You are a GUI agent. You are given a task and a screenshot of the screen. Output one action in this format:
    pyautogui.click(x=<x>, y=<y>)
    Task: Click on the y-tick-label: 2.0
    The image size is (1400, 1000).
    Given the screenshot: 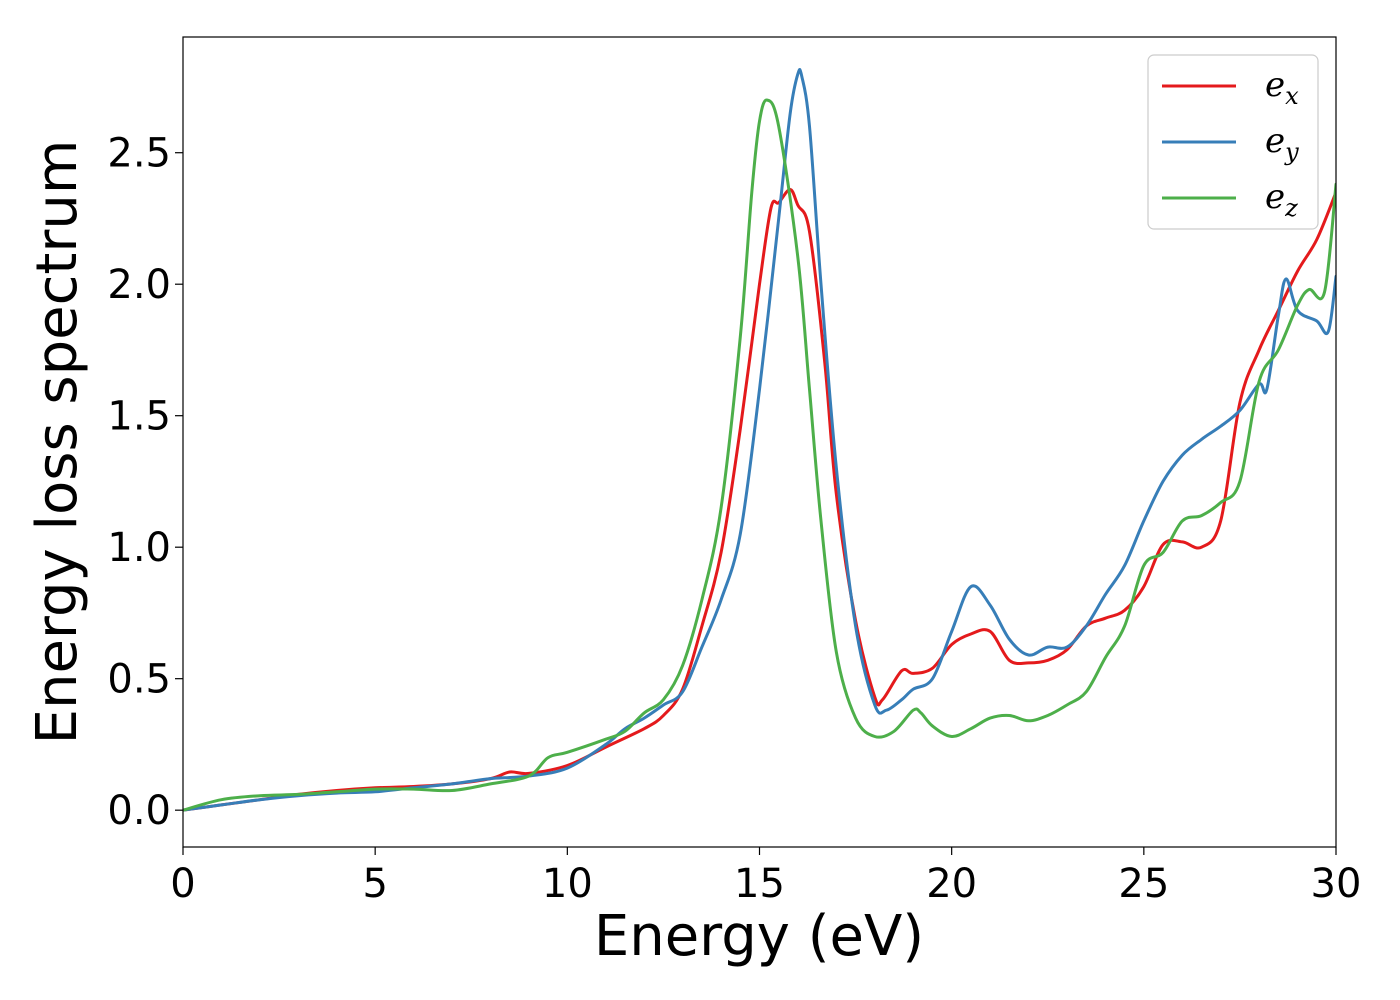 What is the action you would take?
    pyautogui.click(x=139, y=285)
    